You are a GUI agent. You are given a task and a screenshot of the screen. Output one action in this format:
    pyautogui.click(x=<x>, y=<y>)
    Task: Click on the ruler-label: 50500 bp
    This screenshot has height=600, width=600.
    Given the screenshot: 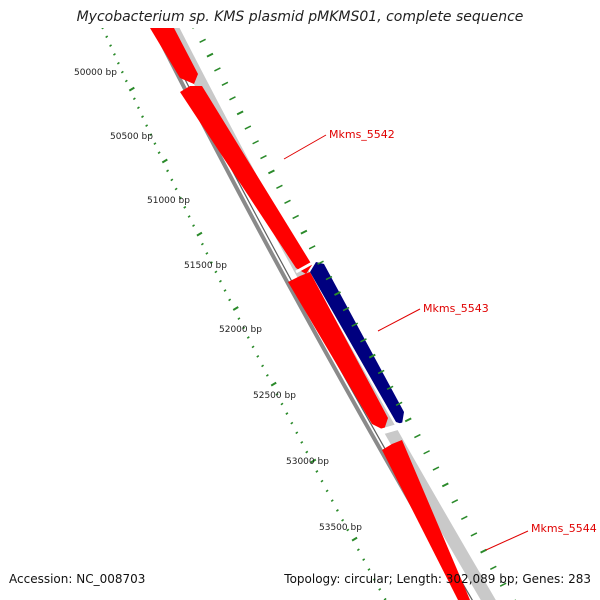 What is the action you would take?
    pyautogui.click(x=131, y=137)
    